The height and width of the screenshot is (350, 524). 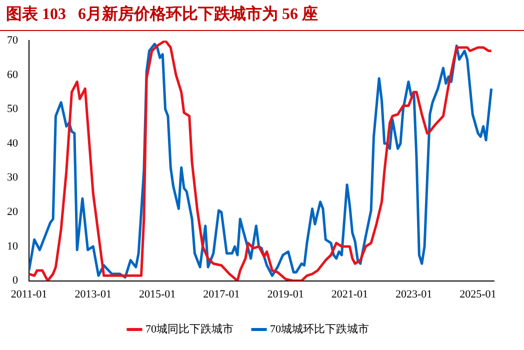 I want to click on legend-label: 70城同比下跌城市, so click(x=190, y=329).